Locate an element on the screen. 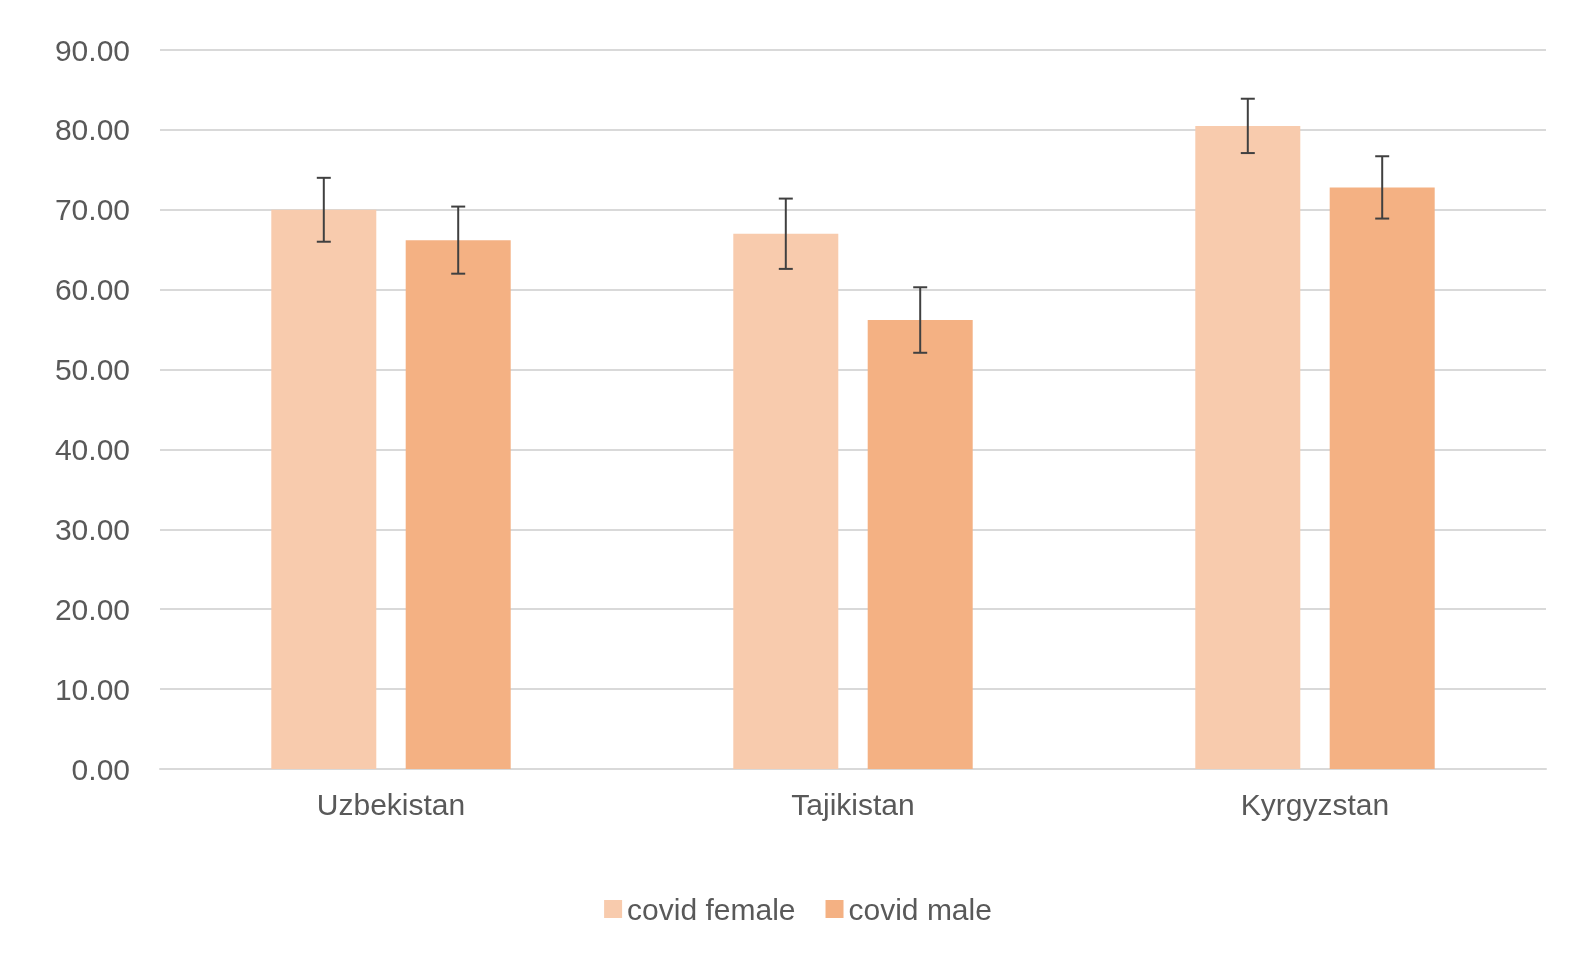 The width and height of the screenshot is (1596, 974). y-tick-label: 20.00 is located at coordinates (92, 609).